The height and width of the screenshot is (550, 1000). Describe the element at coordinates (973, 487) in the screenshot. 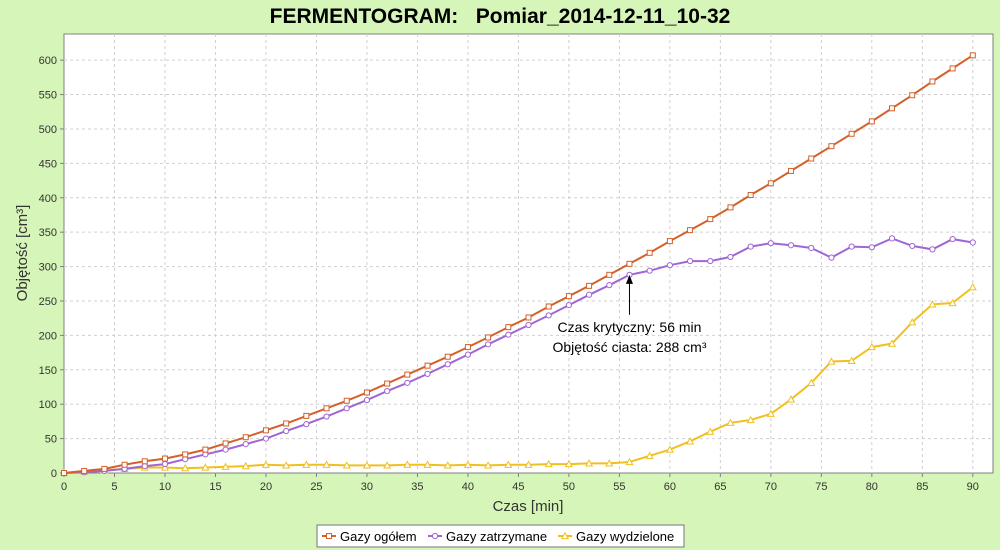

I see `x-tick-label: 90` at that location.